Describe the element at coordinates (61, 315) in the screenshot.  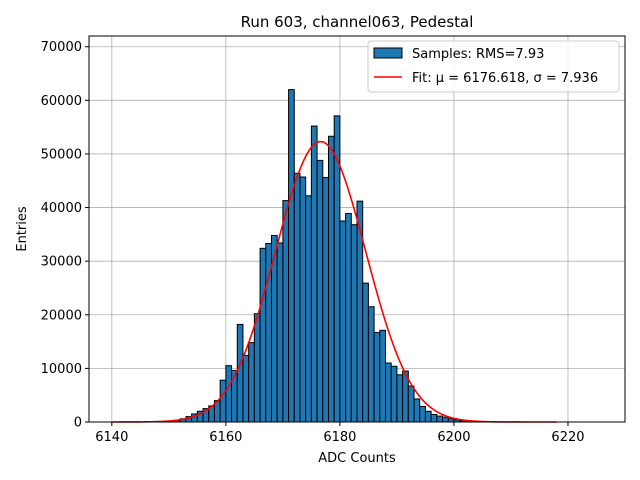
I see `y-tick-label: 20000` at that location.